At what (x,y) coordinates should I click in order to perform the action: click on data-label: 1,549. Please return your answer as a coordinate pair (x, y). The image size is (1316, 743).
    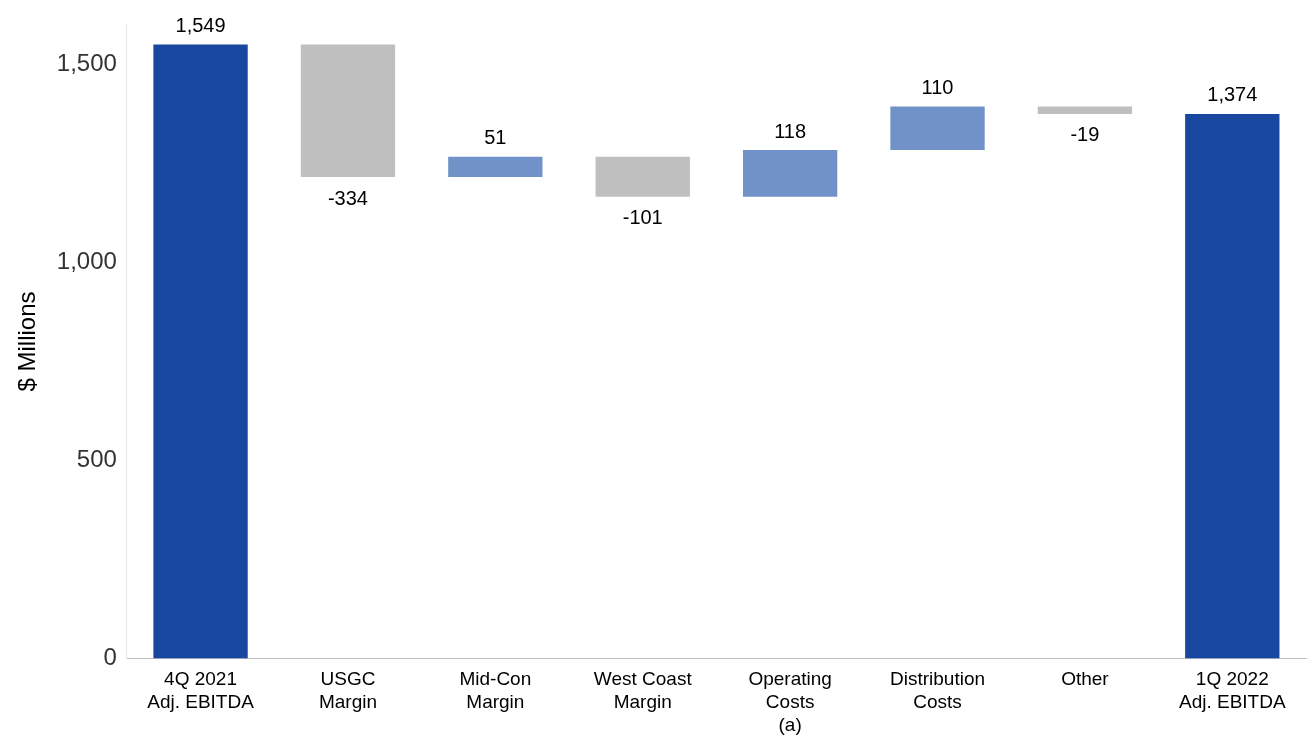
    Looking at the image, I should click on (200, 25).